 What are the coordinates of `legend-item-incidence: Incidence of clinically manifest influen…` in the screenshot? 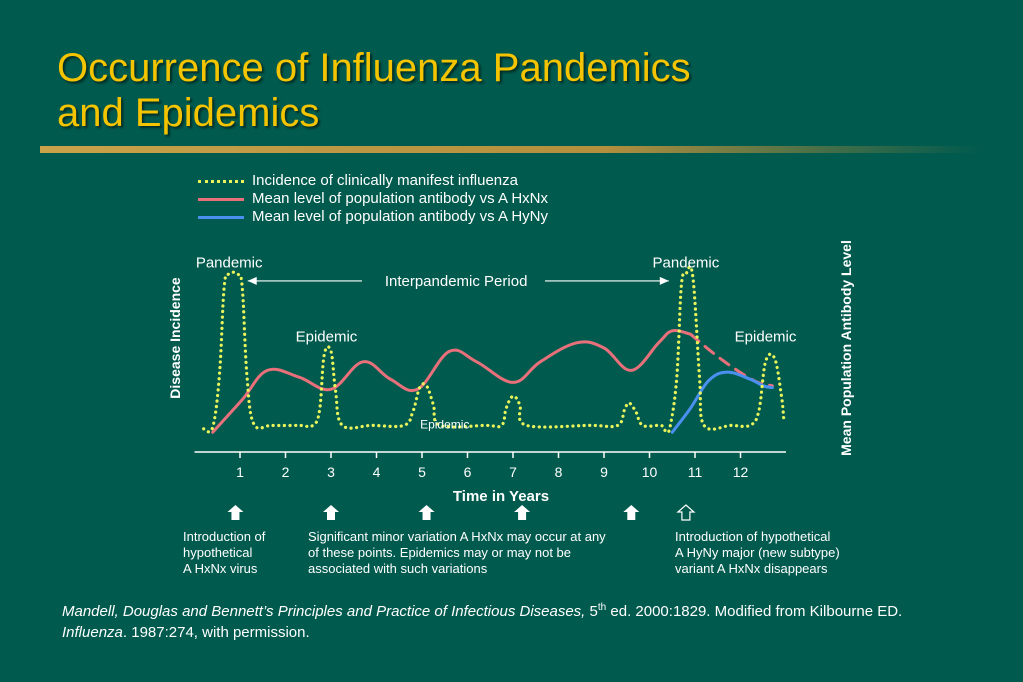 It's located at (358, 181).